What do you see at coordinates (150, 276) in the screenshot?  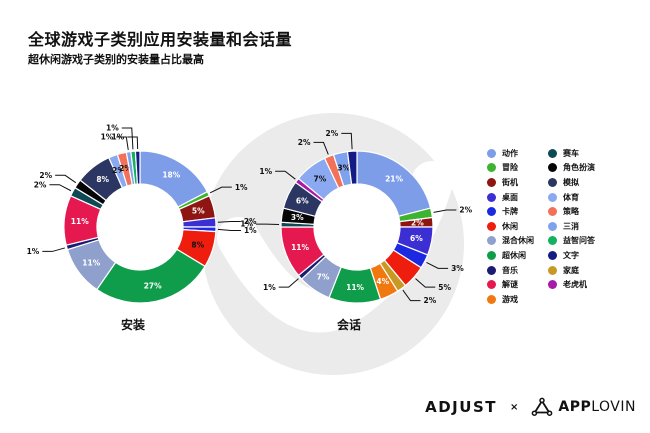 I see `pie-slice-超休闲` at bounding box center [150, 276].